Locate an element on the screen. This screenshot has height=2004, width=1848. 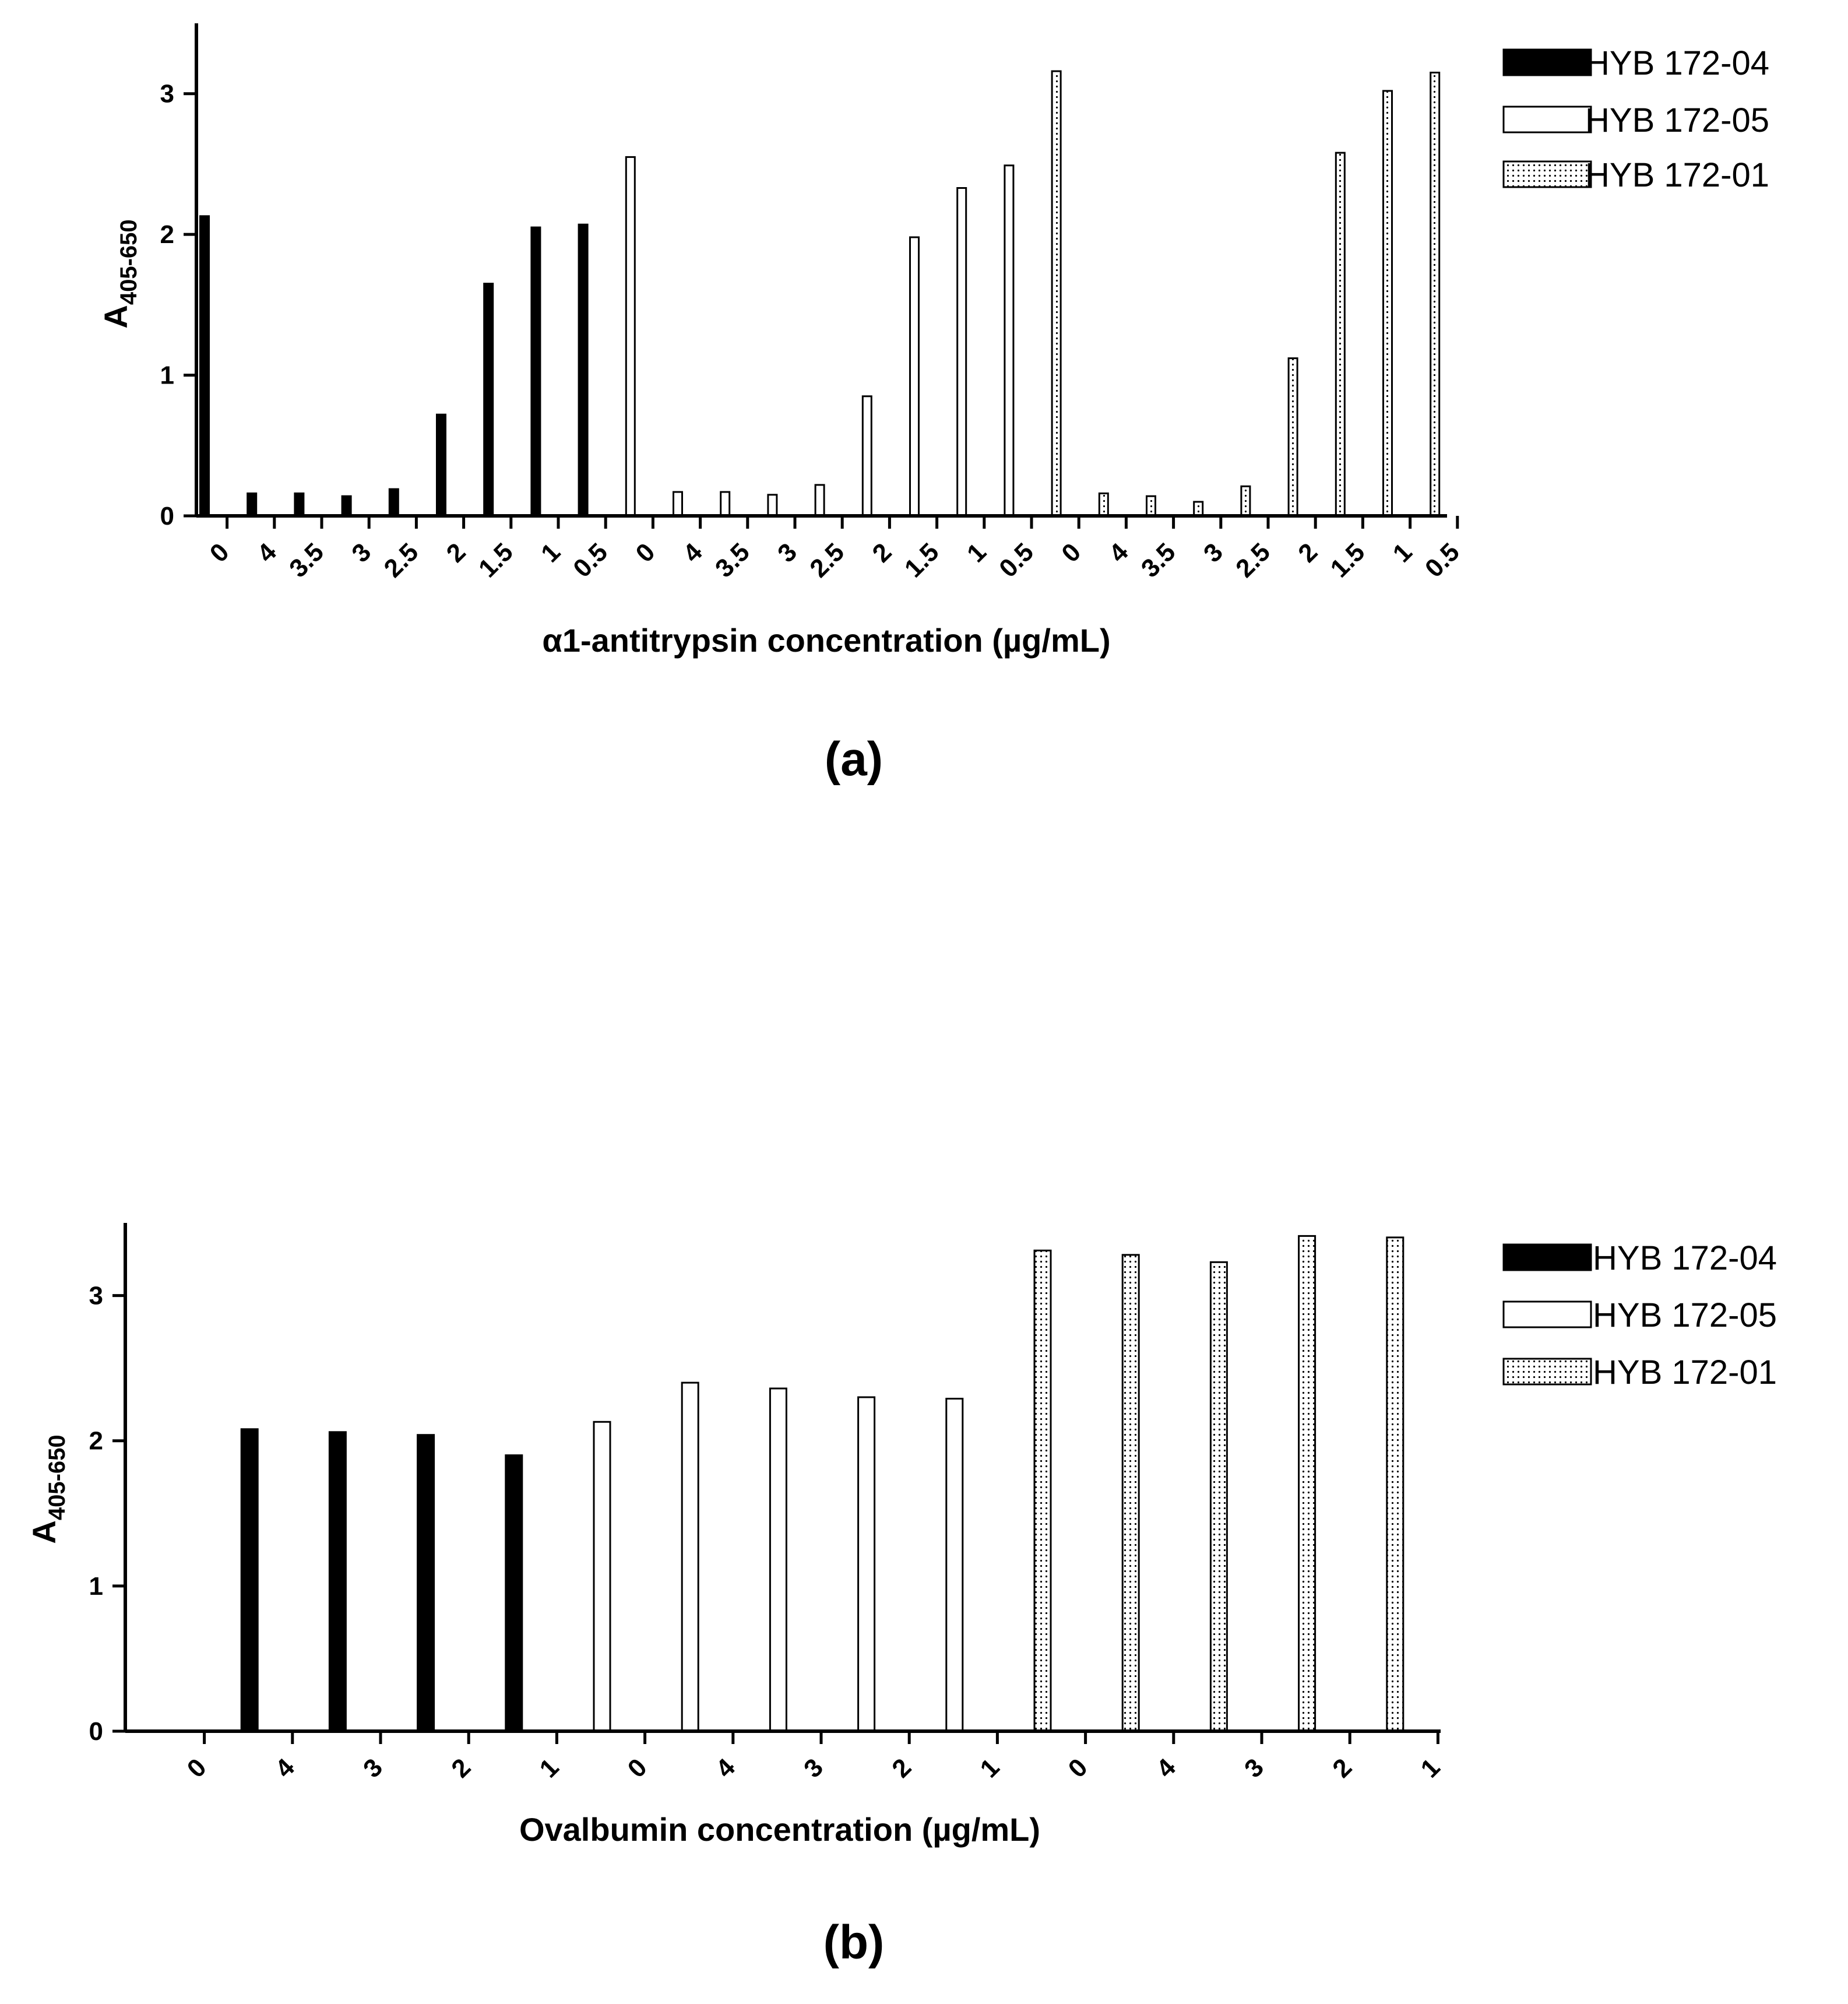
bar-a-s2-c19 is located at coordinates (1103, 504).